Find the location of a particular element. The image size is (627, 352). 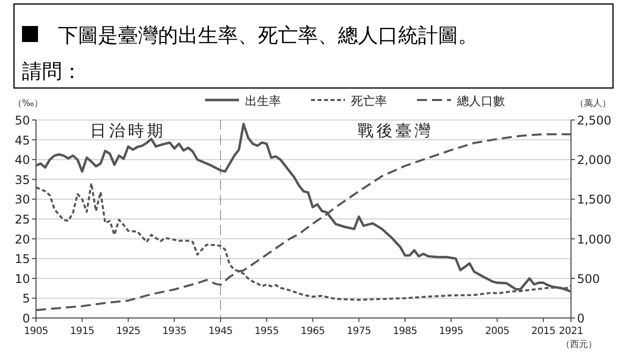

x-tick-label: 1945 is located at coordinates (220, 331).